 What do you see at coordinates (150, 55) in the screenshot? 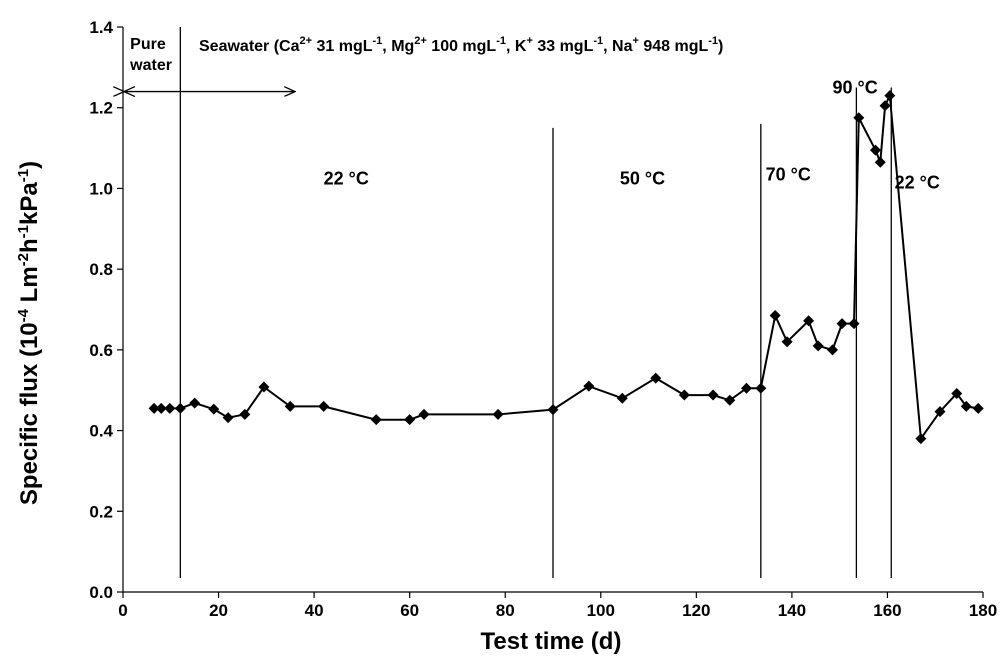
I see `pure-water-label: Pure water` at bounding box center [150, 55].